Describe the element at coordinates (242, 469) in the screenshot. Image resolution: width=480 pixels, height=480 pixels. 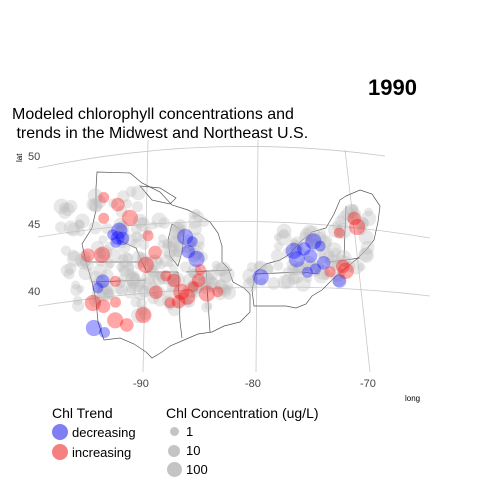
I see `legend-item-conc-100: 100` at that location.